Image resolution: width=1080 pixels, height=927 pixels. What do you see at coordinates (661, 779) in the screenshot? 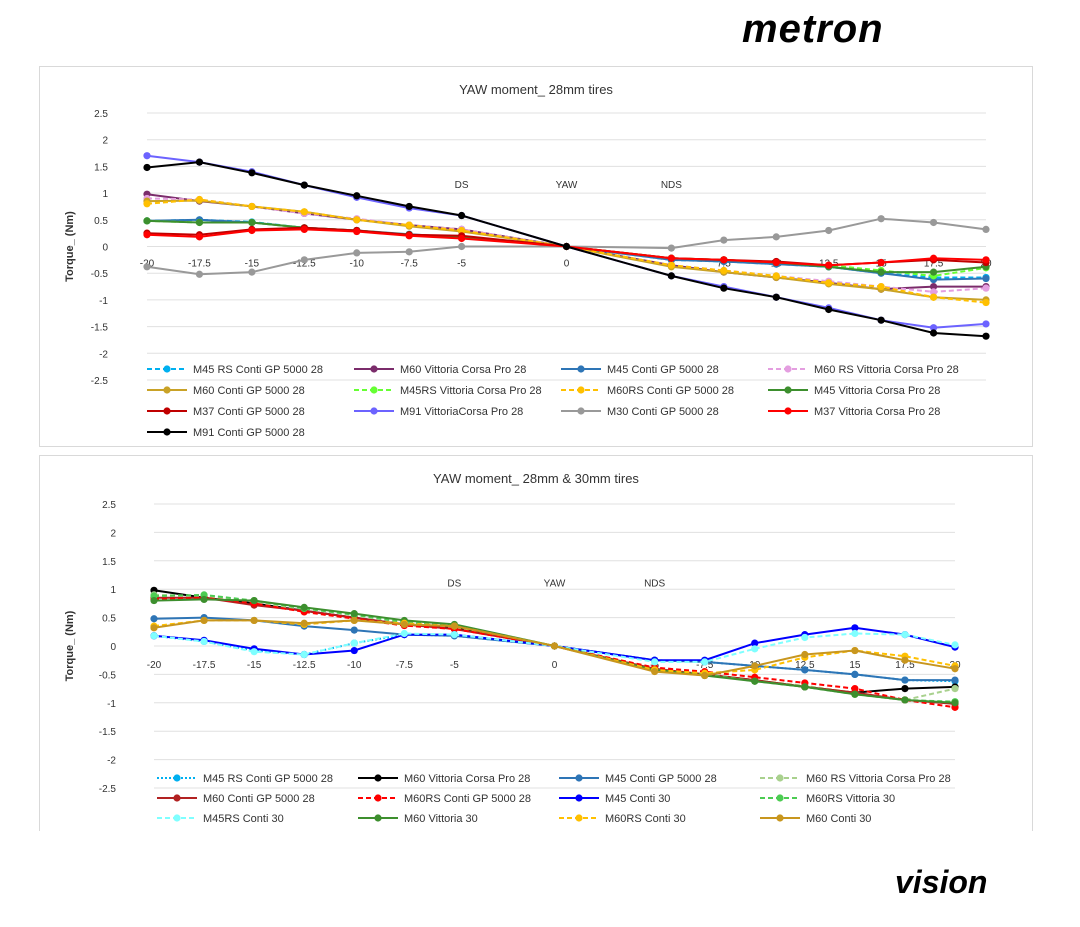
I see `legend-label: M45 Conti GP 5000 28` at bounding box center [661, 779].